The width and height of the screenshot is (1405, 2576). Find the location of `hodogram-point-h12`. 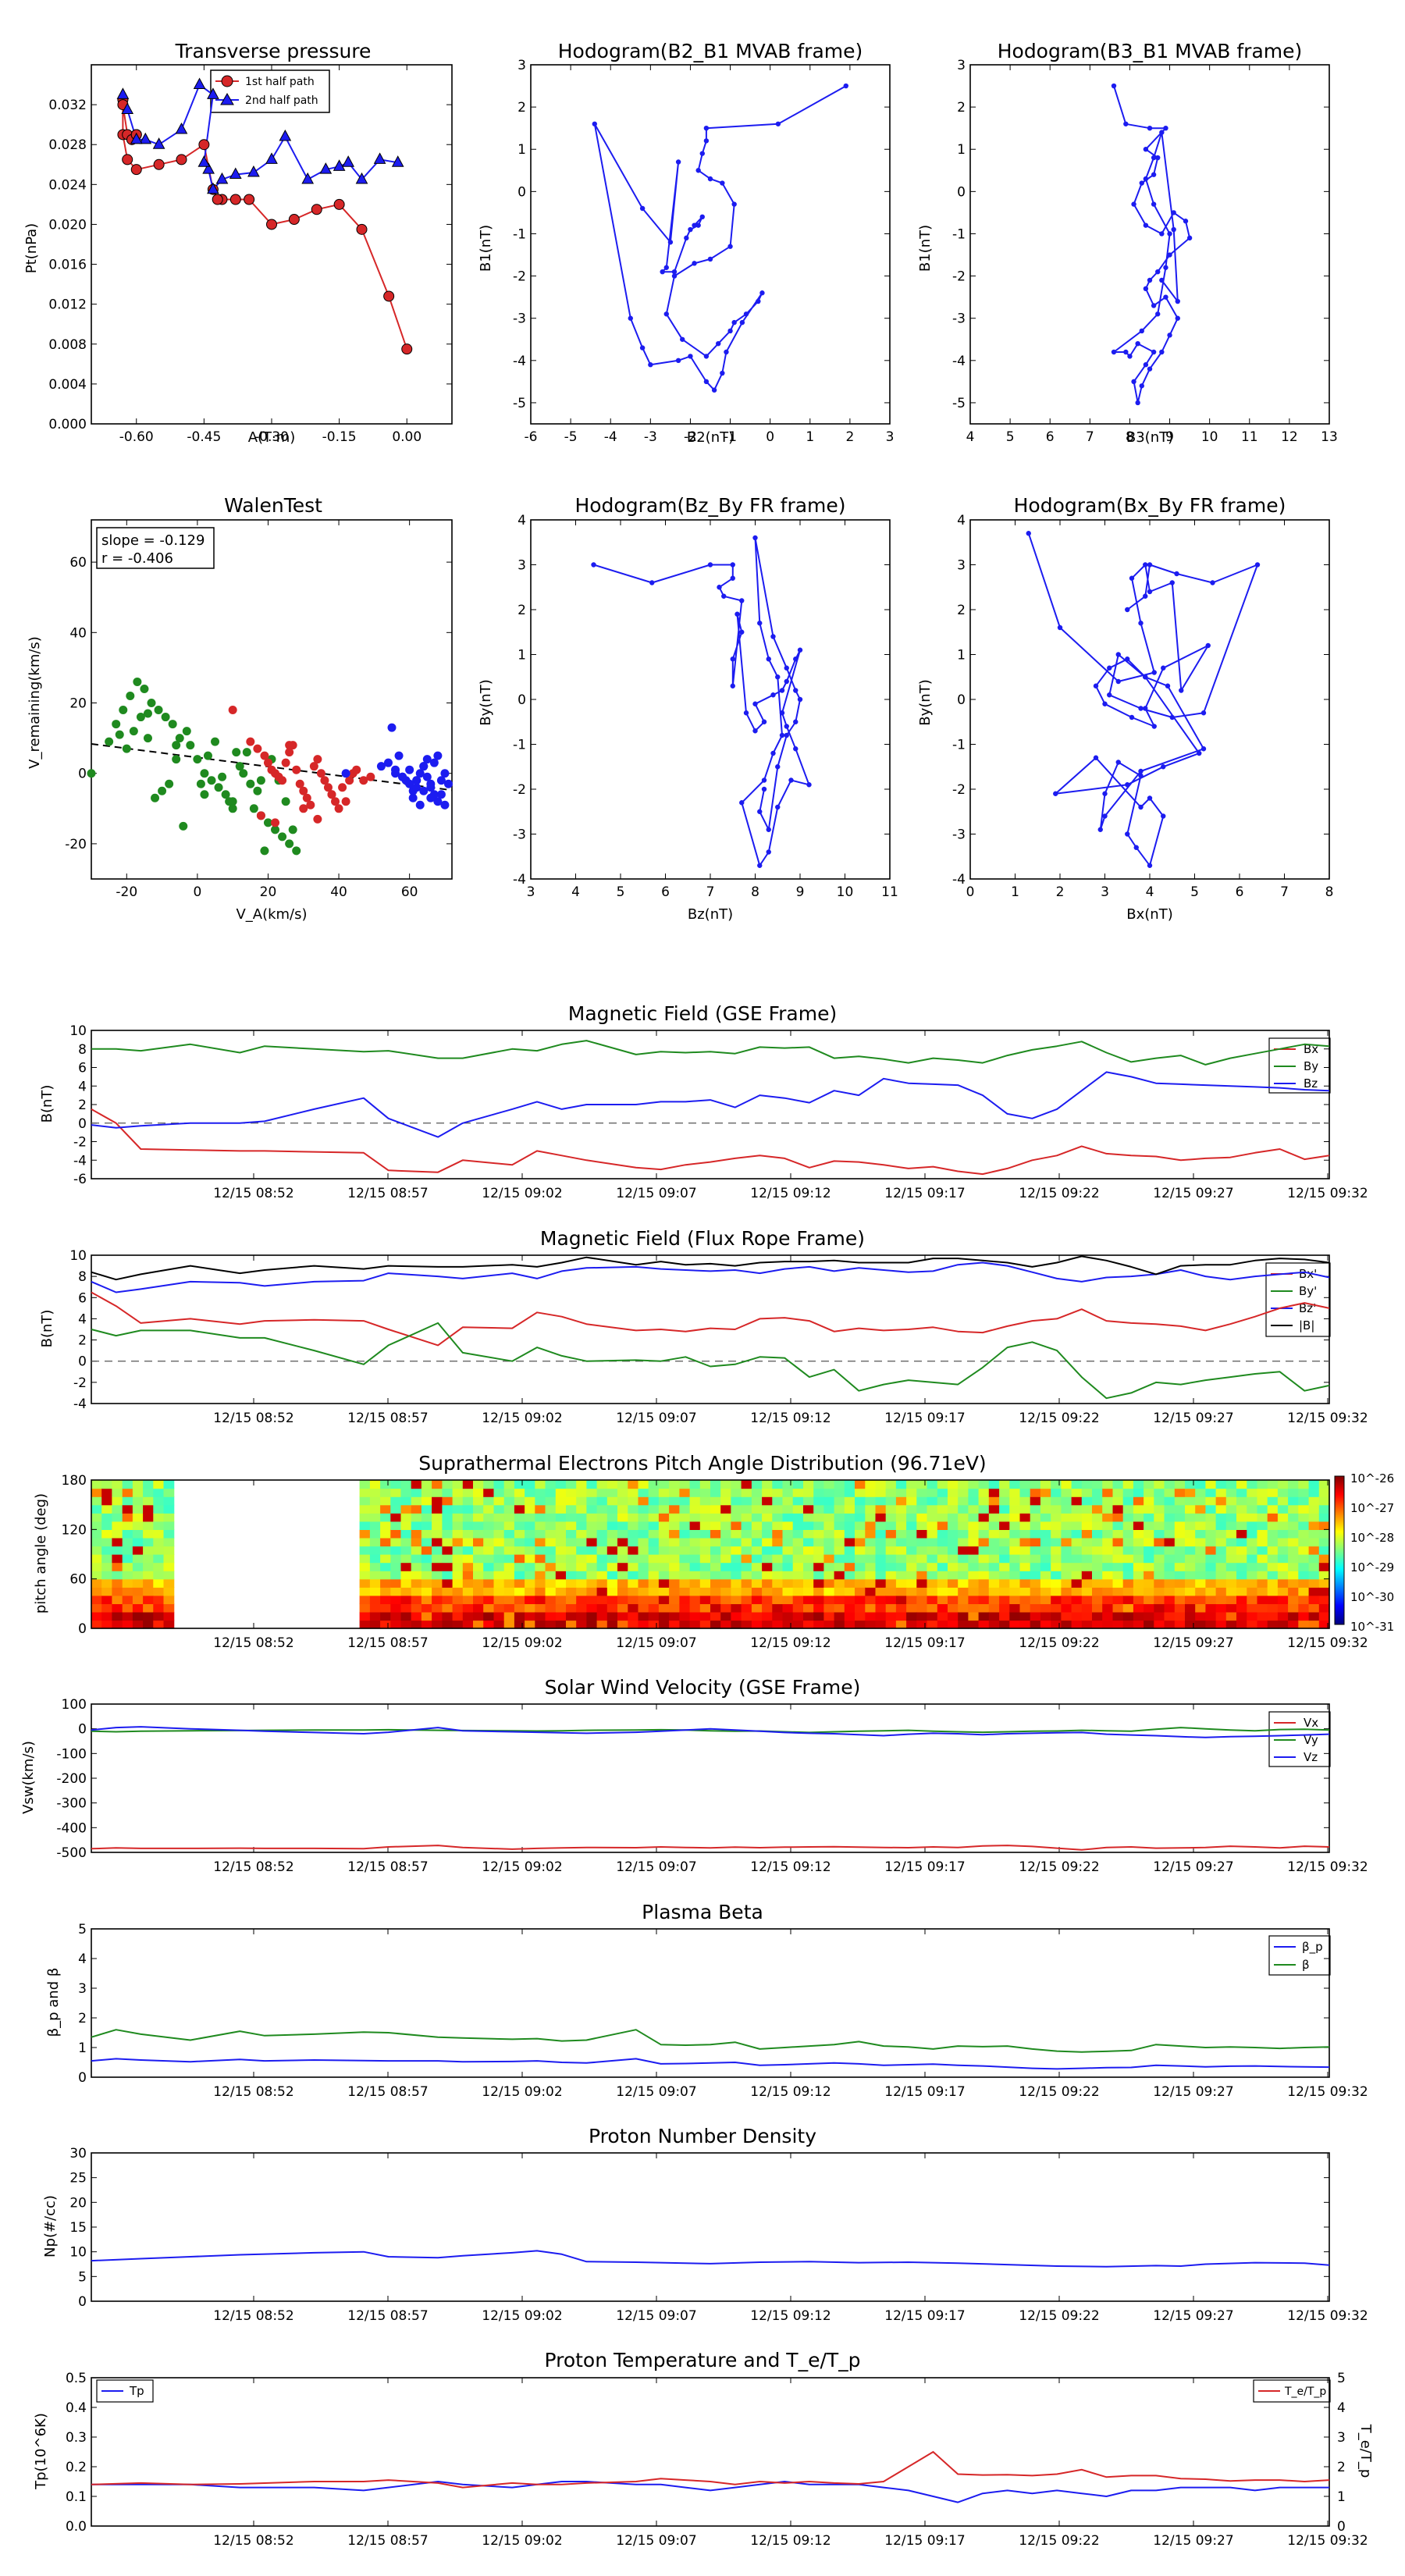

hodogram-point-h12 is located at coordinates (707, 141).